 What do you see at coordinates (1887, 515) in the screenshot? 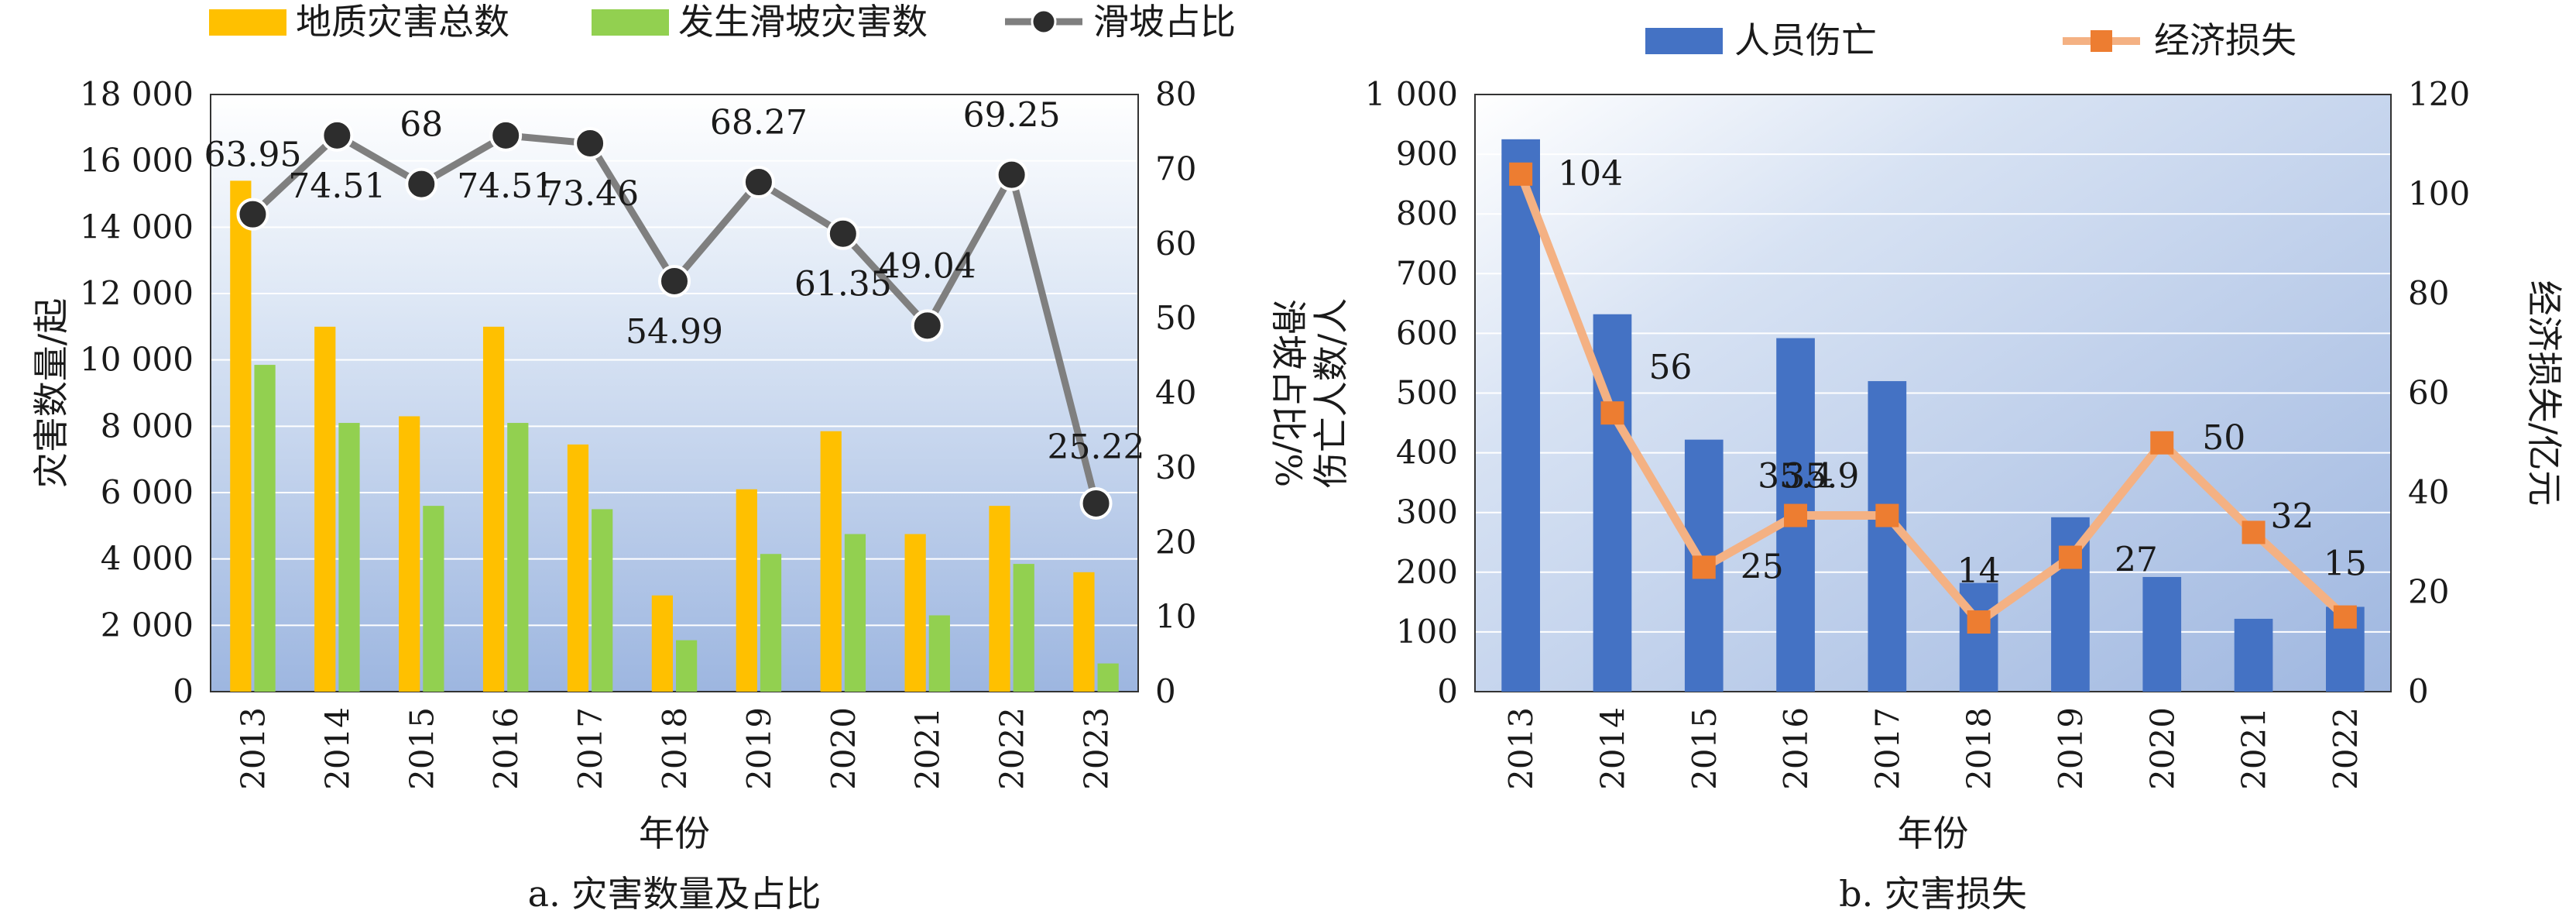
I see `point-loss-2017` at bounding box center [1887, 515].